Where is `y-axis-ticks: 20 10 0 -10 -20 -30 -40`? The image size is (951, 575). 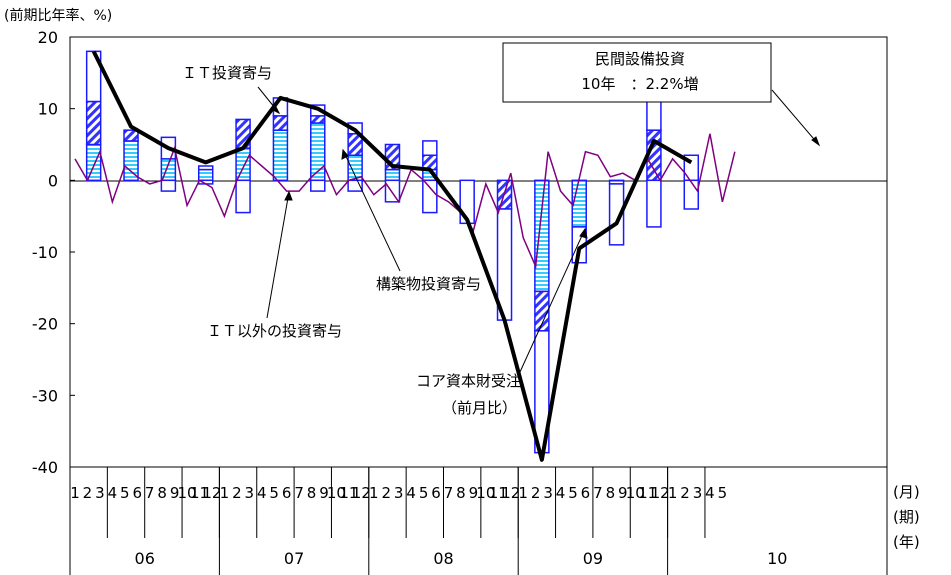
y-axis-ticks: 20 10 0 -10 -20 -30 -40 is located at coordinates (53, 252).